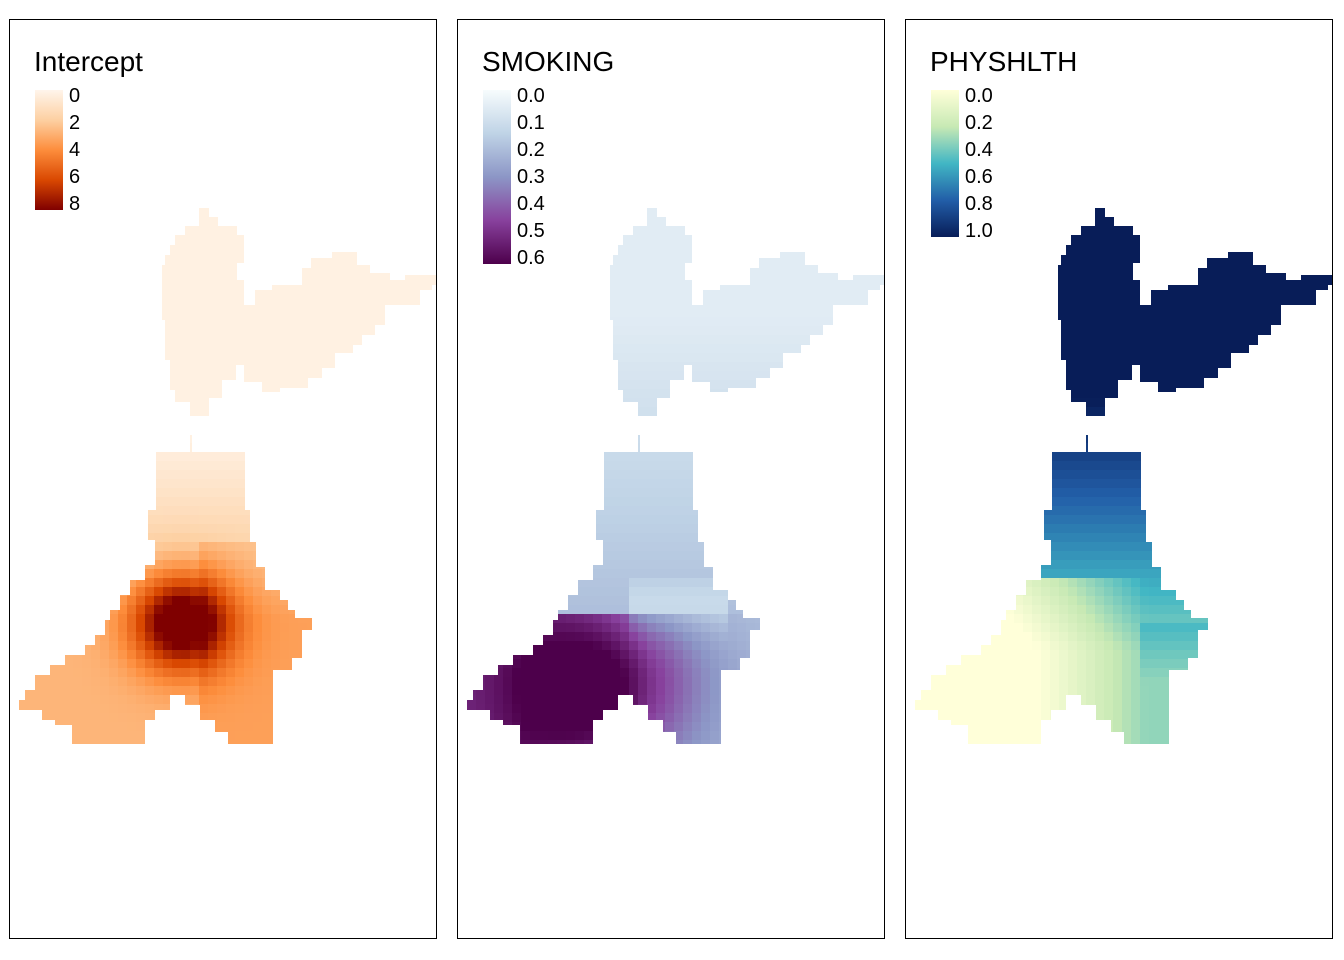 The height and width of the screenshot is (960, 1344). I want to click on legend-tick-label: 2, so click(75, 123).